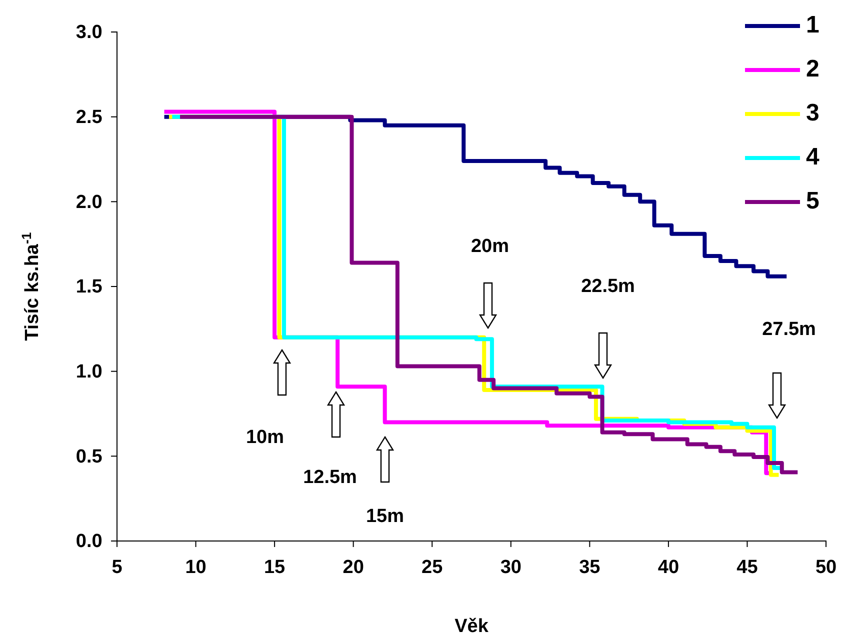  What do you see at coordinates (608, 287) in the screenshot?
I see `annotation: 22.5m` at bounding box center [608, 287].